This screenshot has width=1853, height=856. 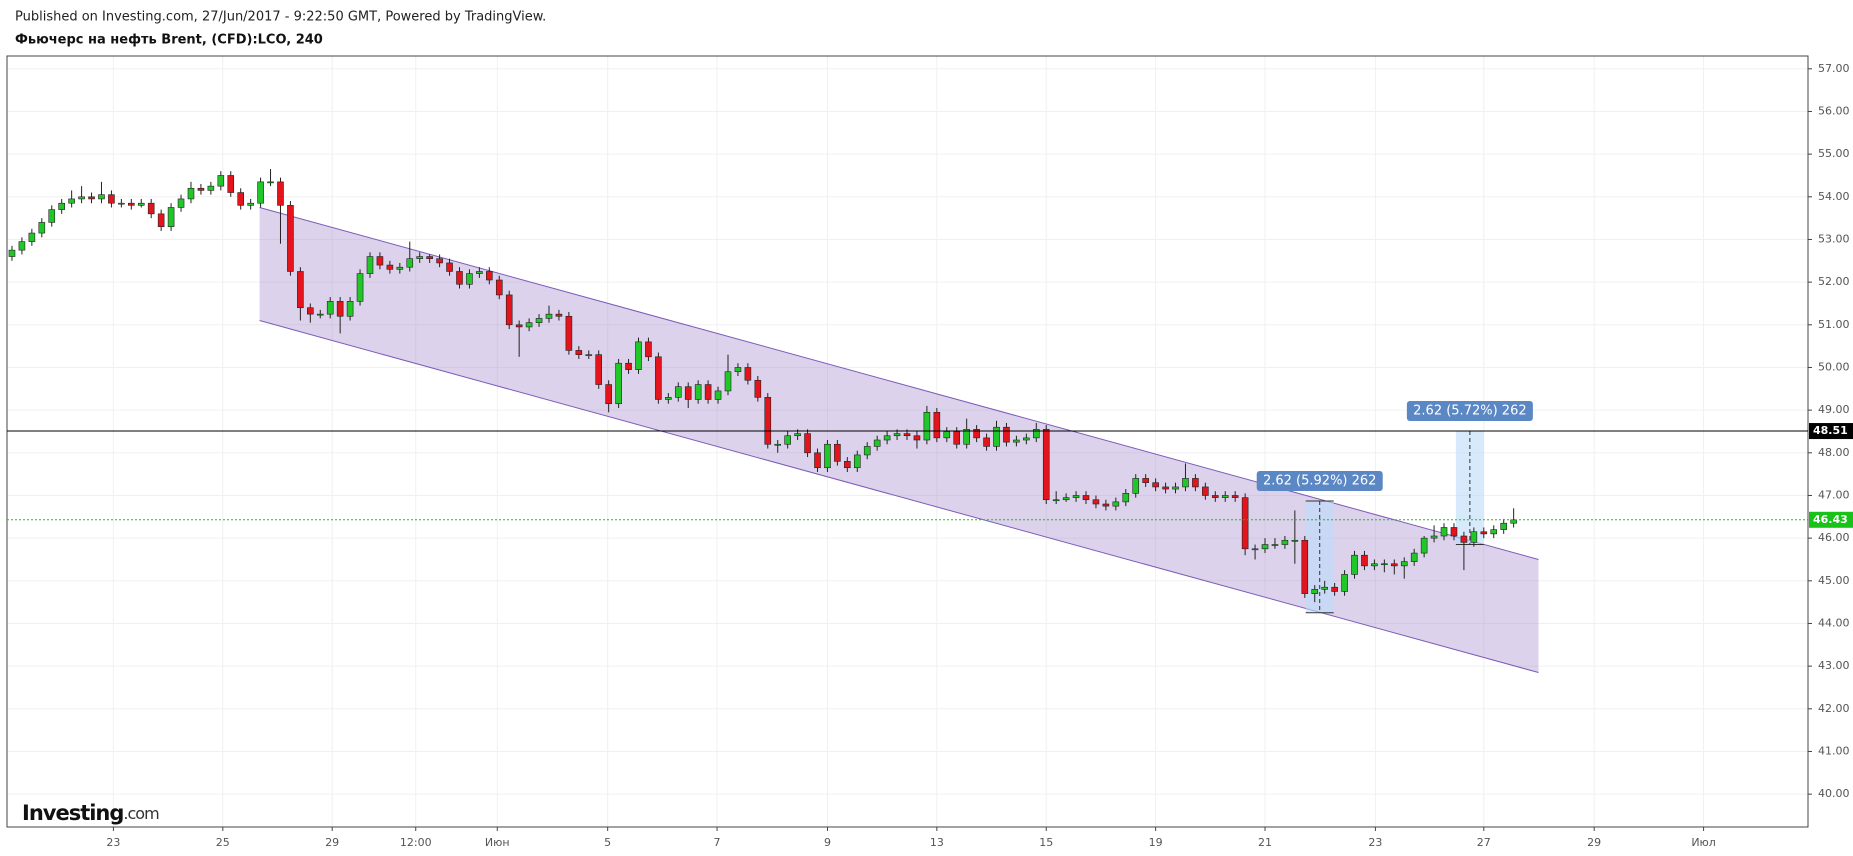 I want to click on price-level-box, so click(x=1831, y=519).